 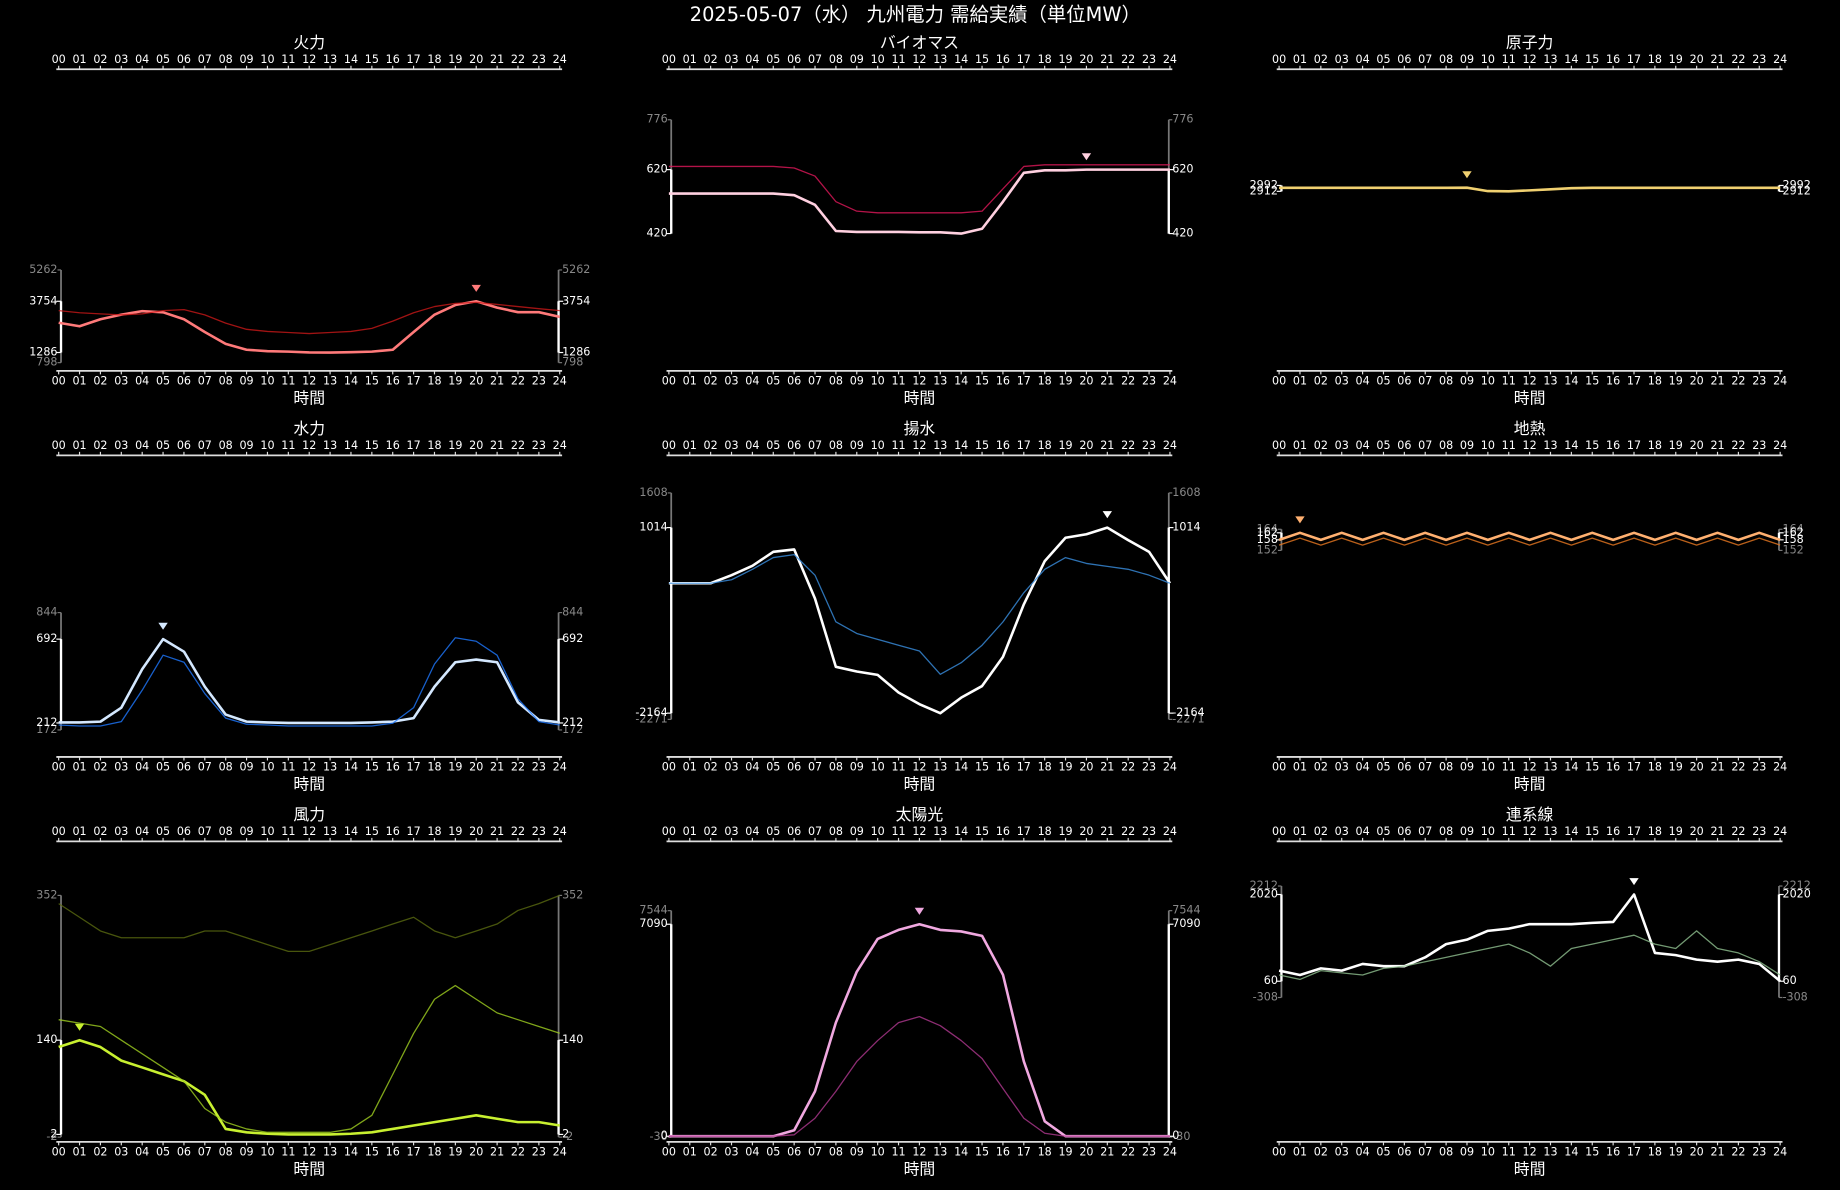 I want to click on history-line, so click(x=919, y=1076).